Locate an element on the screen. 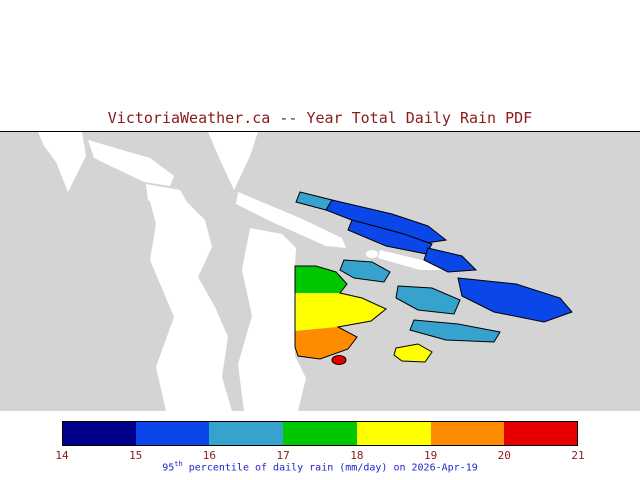 This screenshot has width=640, height=480. region-small-island-cluster is located at coordinates (450, 260).